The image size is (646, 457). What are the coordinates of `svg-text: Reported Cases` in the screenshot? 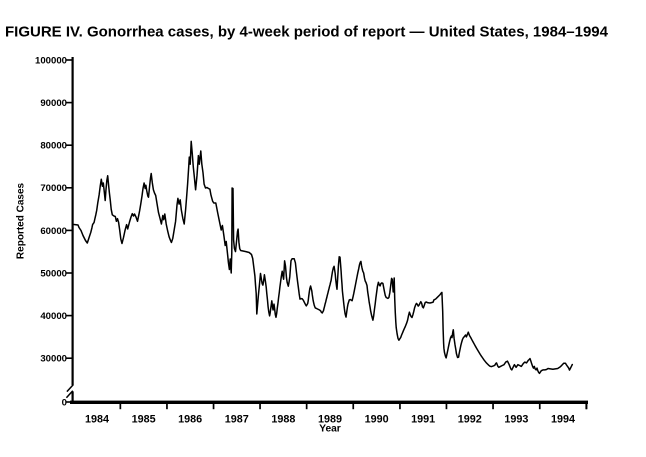 It's located at (21, 220).